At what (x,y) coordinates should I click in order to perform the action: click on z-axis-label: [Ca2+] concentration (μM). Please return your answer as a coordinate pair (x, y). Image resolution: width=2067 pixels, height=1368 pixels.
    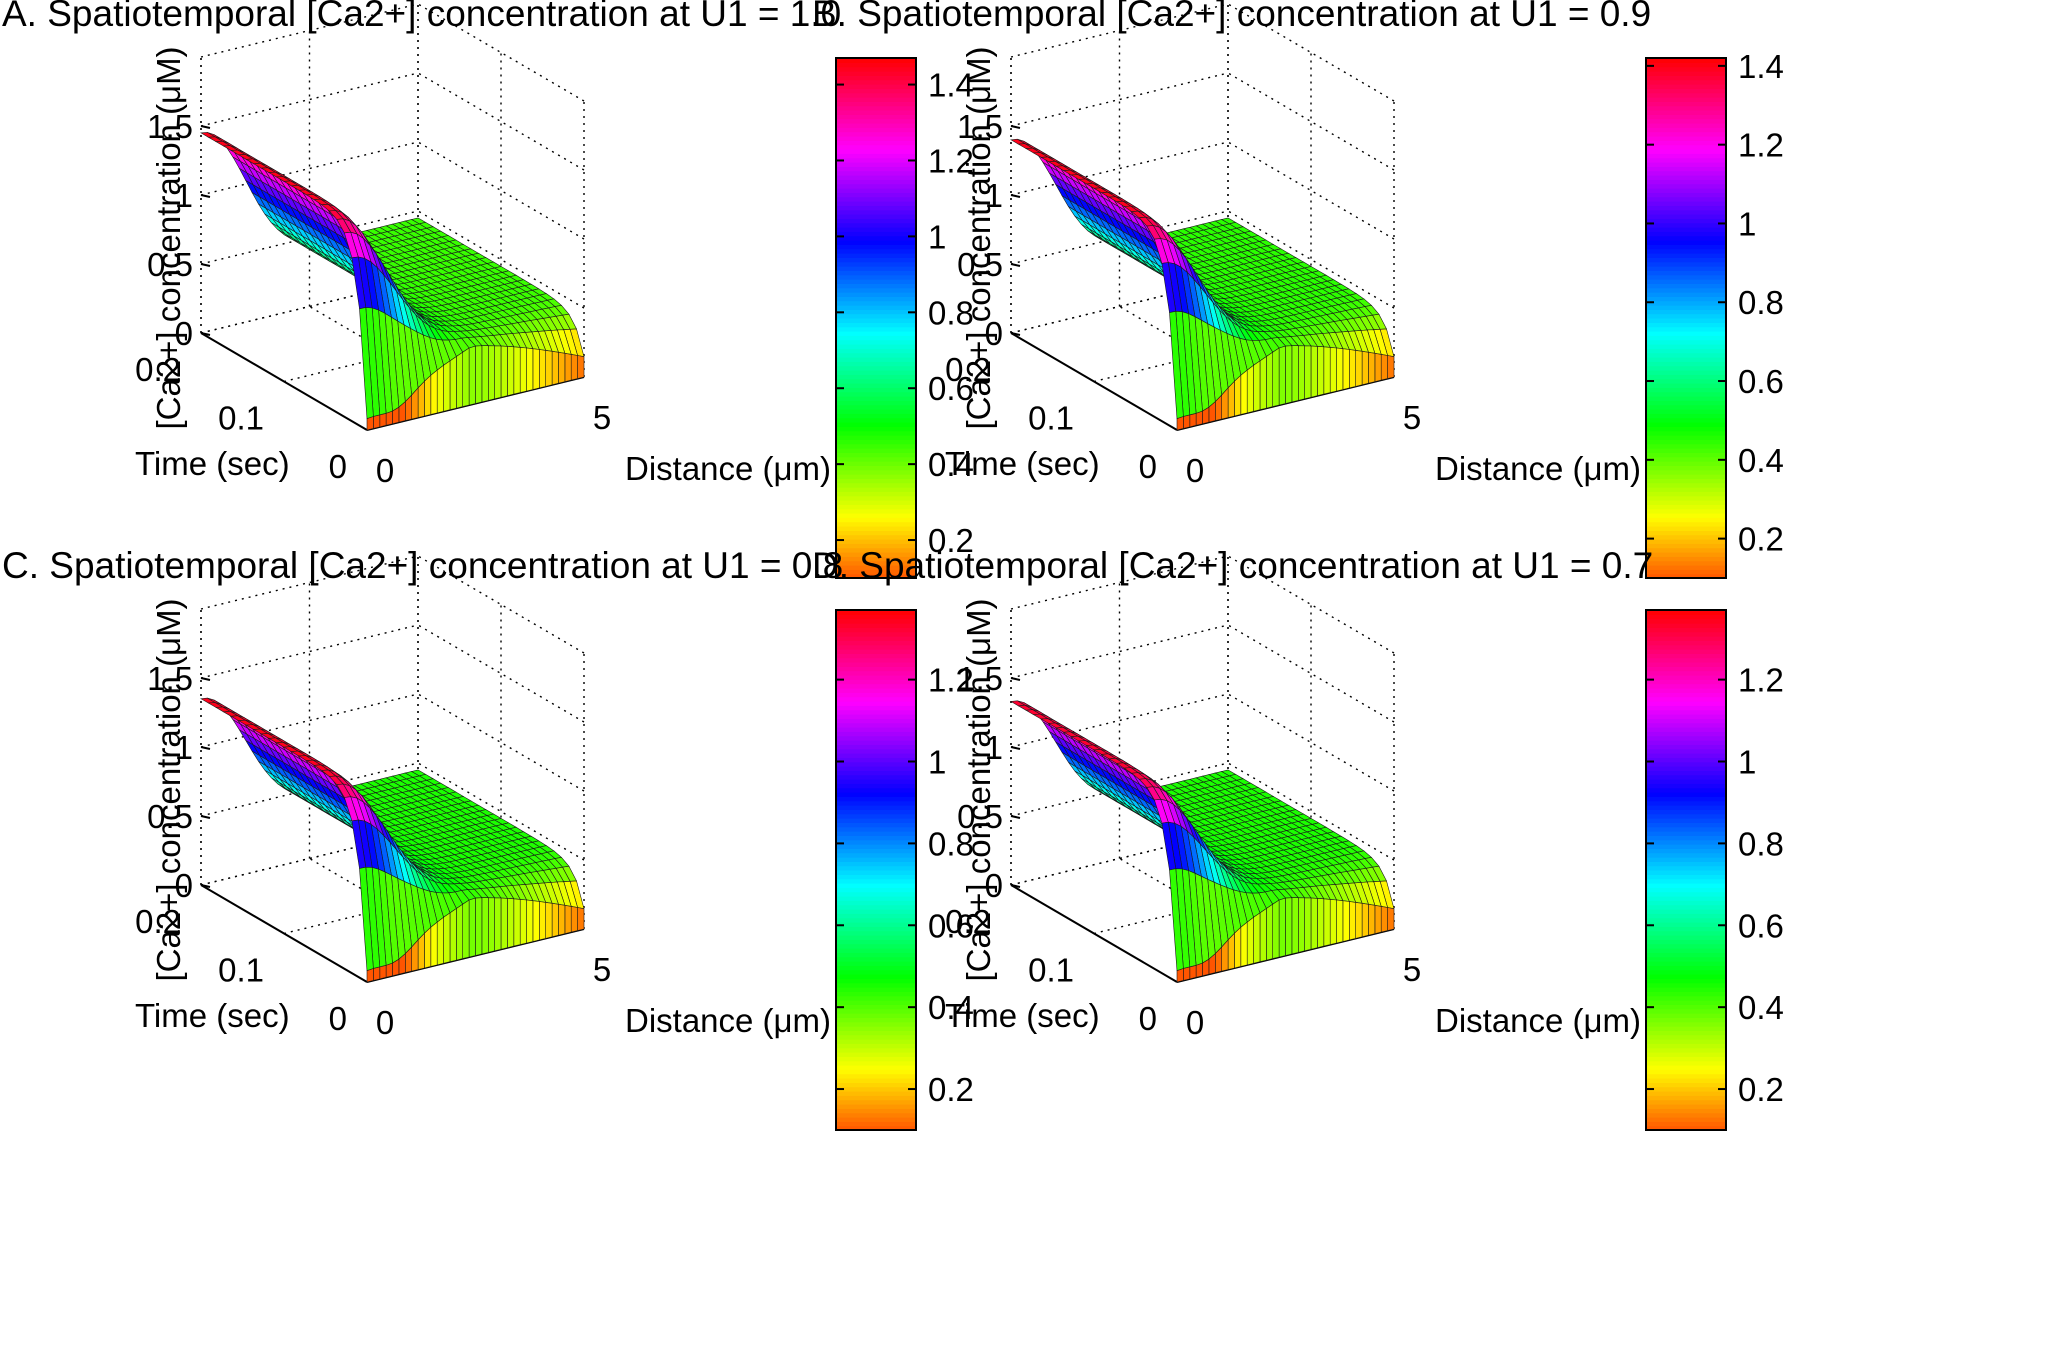
    Looking at the image, I should click on (168, 237).